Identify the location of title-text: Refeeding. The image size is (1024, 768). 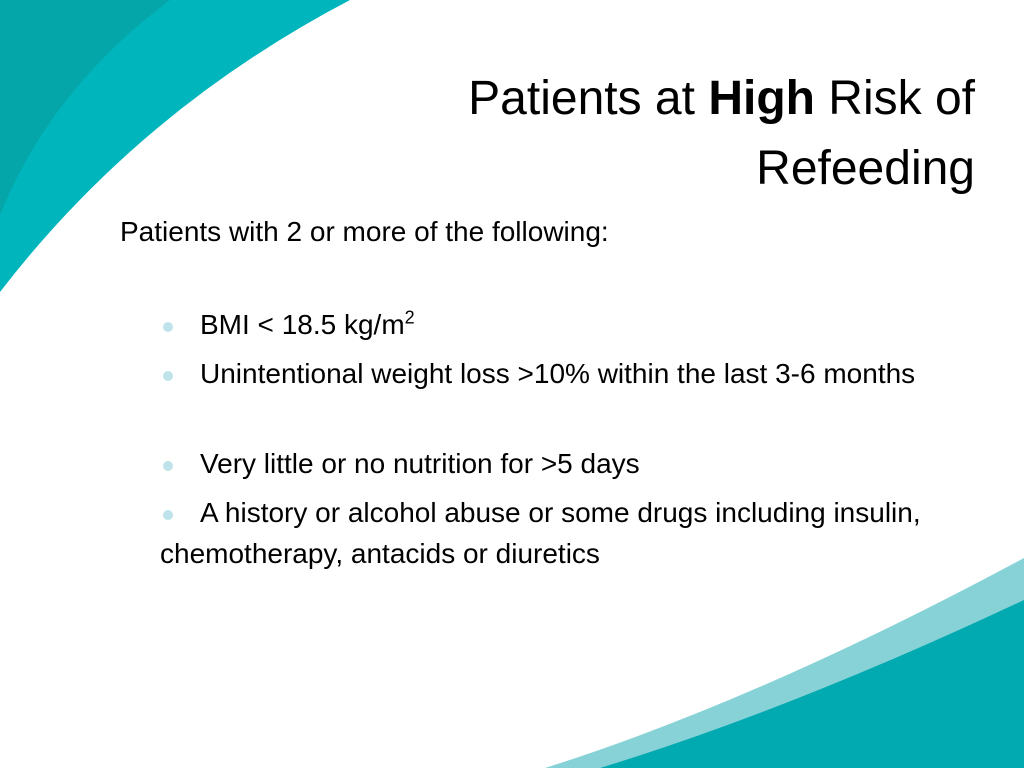
(865, 168).